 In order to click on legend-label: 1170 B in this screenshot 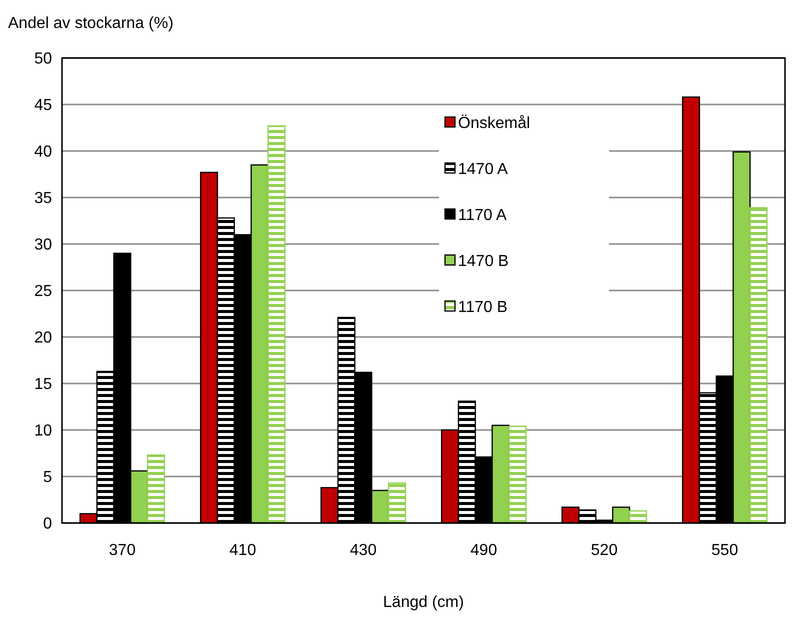, I will do `click(483, 307)`.